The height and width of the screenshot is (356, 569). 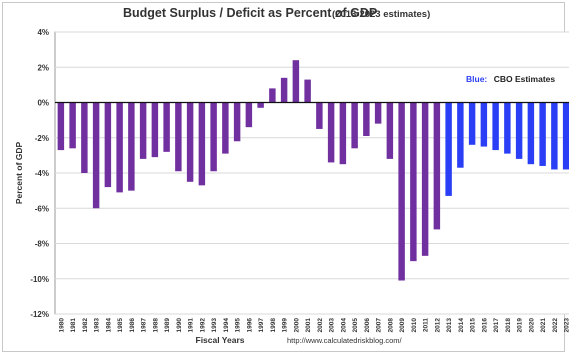 What do you see at coordinates (507, 128) in the screenshot?
I see `bar-2018` at bounding box center [507, 128].